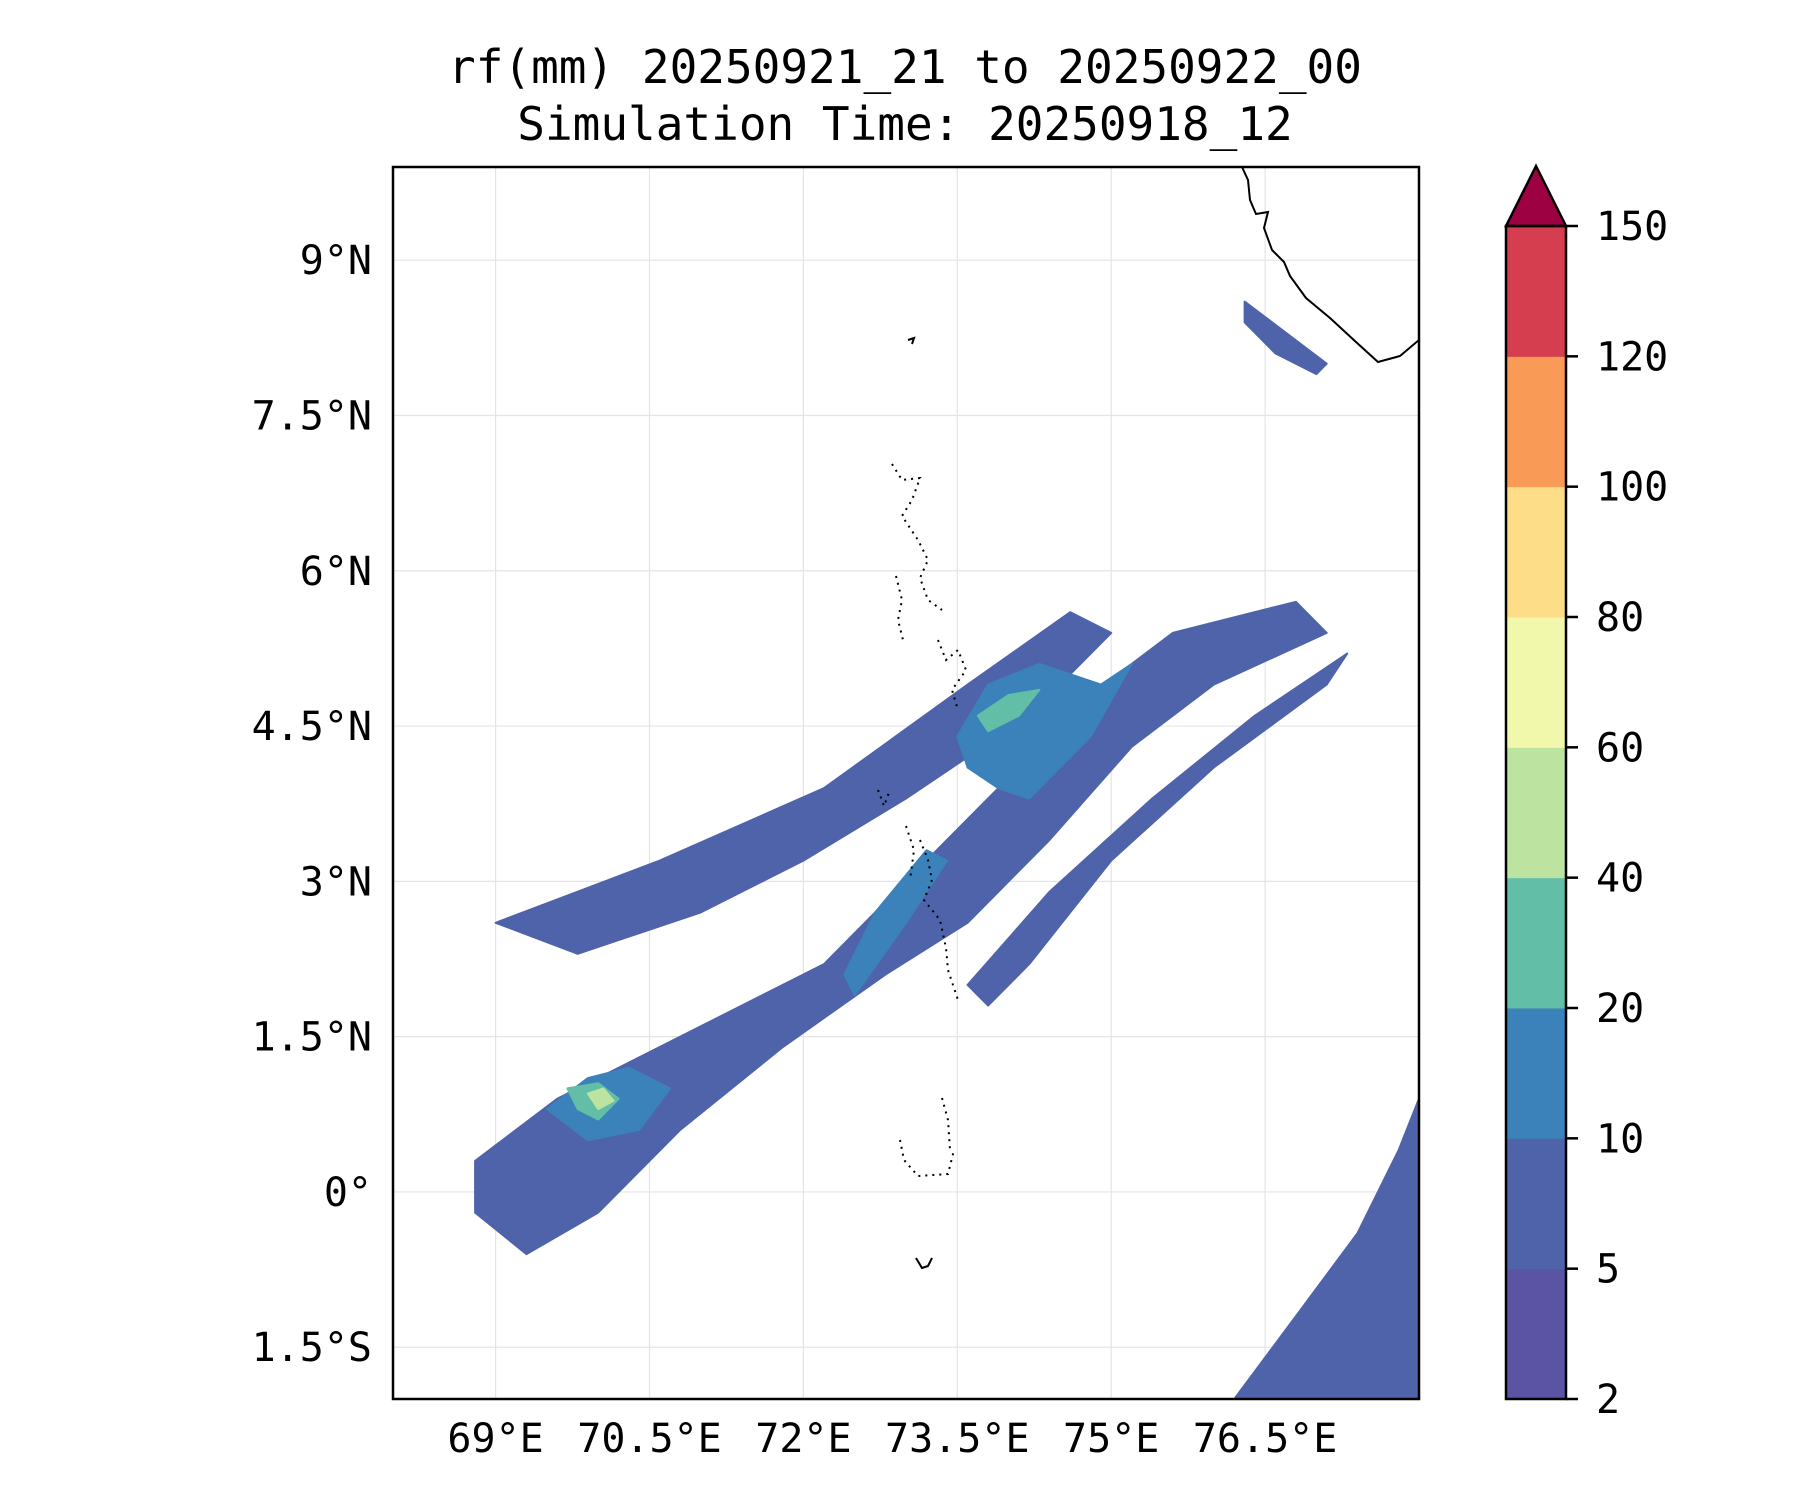 The width and height of the screenshot is (1800, 1500). I want to click on y-tick-label: 3°N, so click(336, 882).